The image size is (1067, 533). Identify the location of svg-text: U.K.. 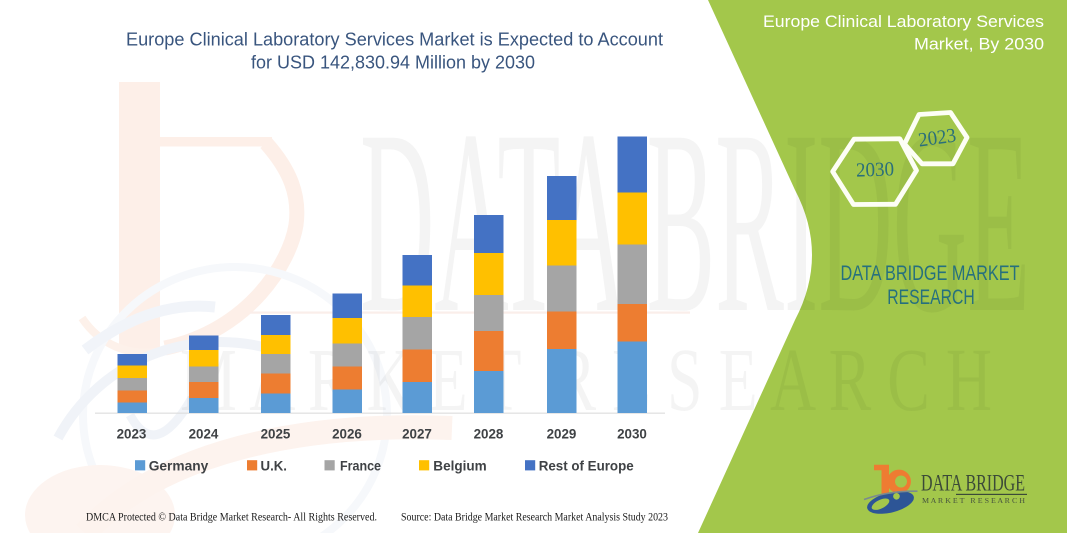
(274, 466).